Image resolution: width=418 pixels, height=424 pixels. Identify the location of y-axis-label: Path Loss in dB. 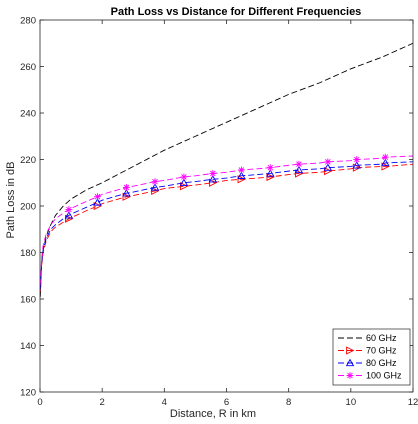
(11, 199).